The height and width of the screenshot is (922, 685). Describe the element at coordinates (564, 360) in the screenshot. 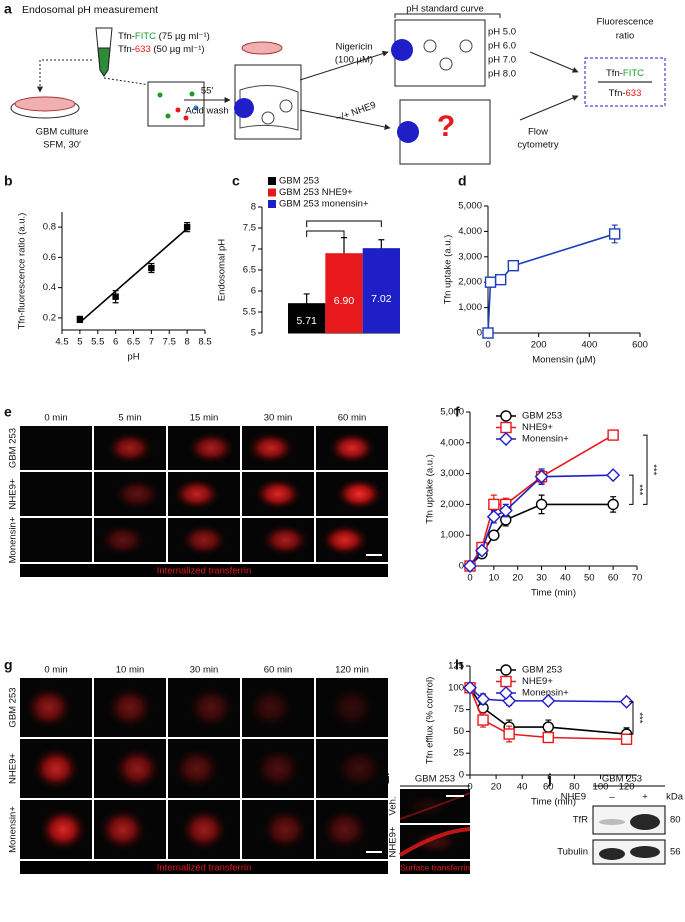

I see `x-axis-label: Monensin (µM)` at that location.